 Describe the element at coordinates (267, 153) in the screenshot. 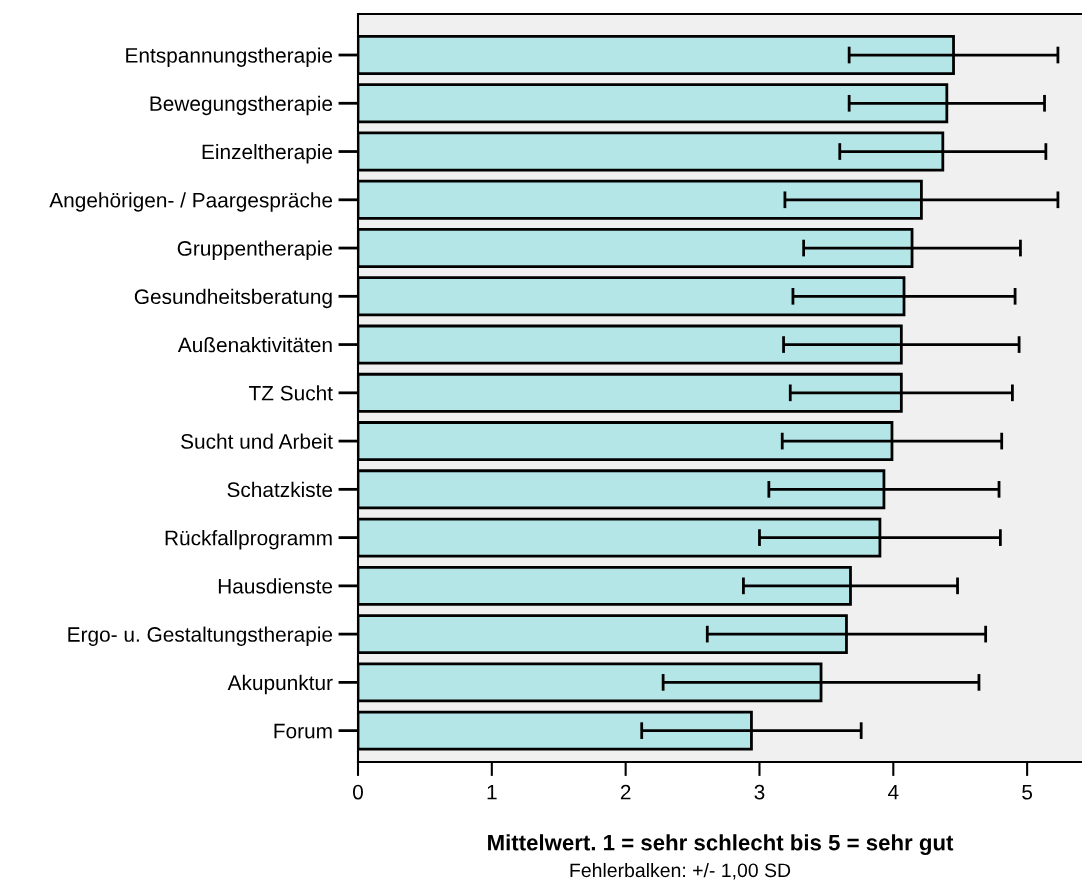

I see `y-tick-label: Einzeltherapie` at that location.